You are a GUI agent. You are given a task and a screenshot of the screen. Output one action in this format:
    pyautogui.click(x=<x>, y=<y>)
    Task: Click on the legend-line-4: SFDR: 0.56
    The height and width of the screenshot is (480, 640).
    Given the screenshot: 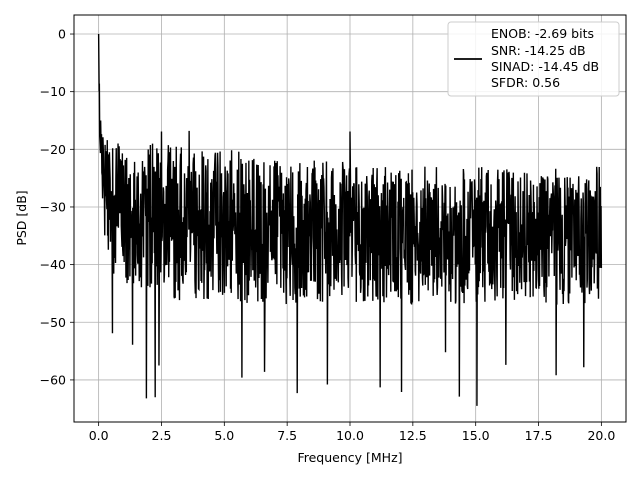 What is the action you would take?
    pyautogui.click(x=525, y=82)
    